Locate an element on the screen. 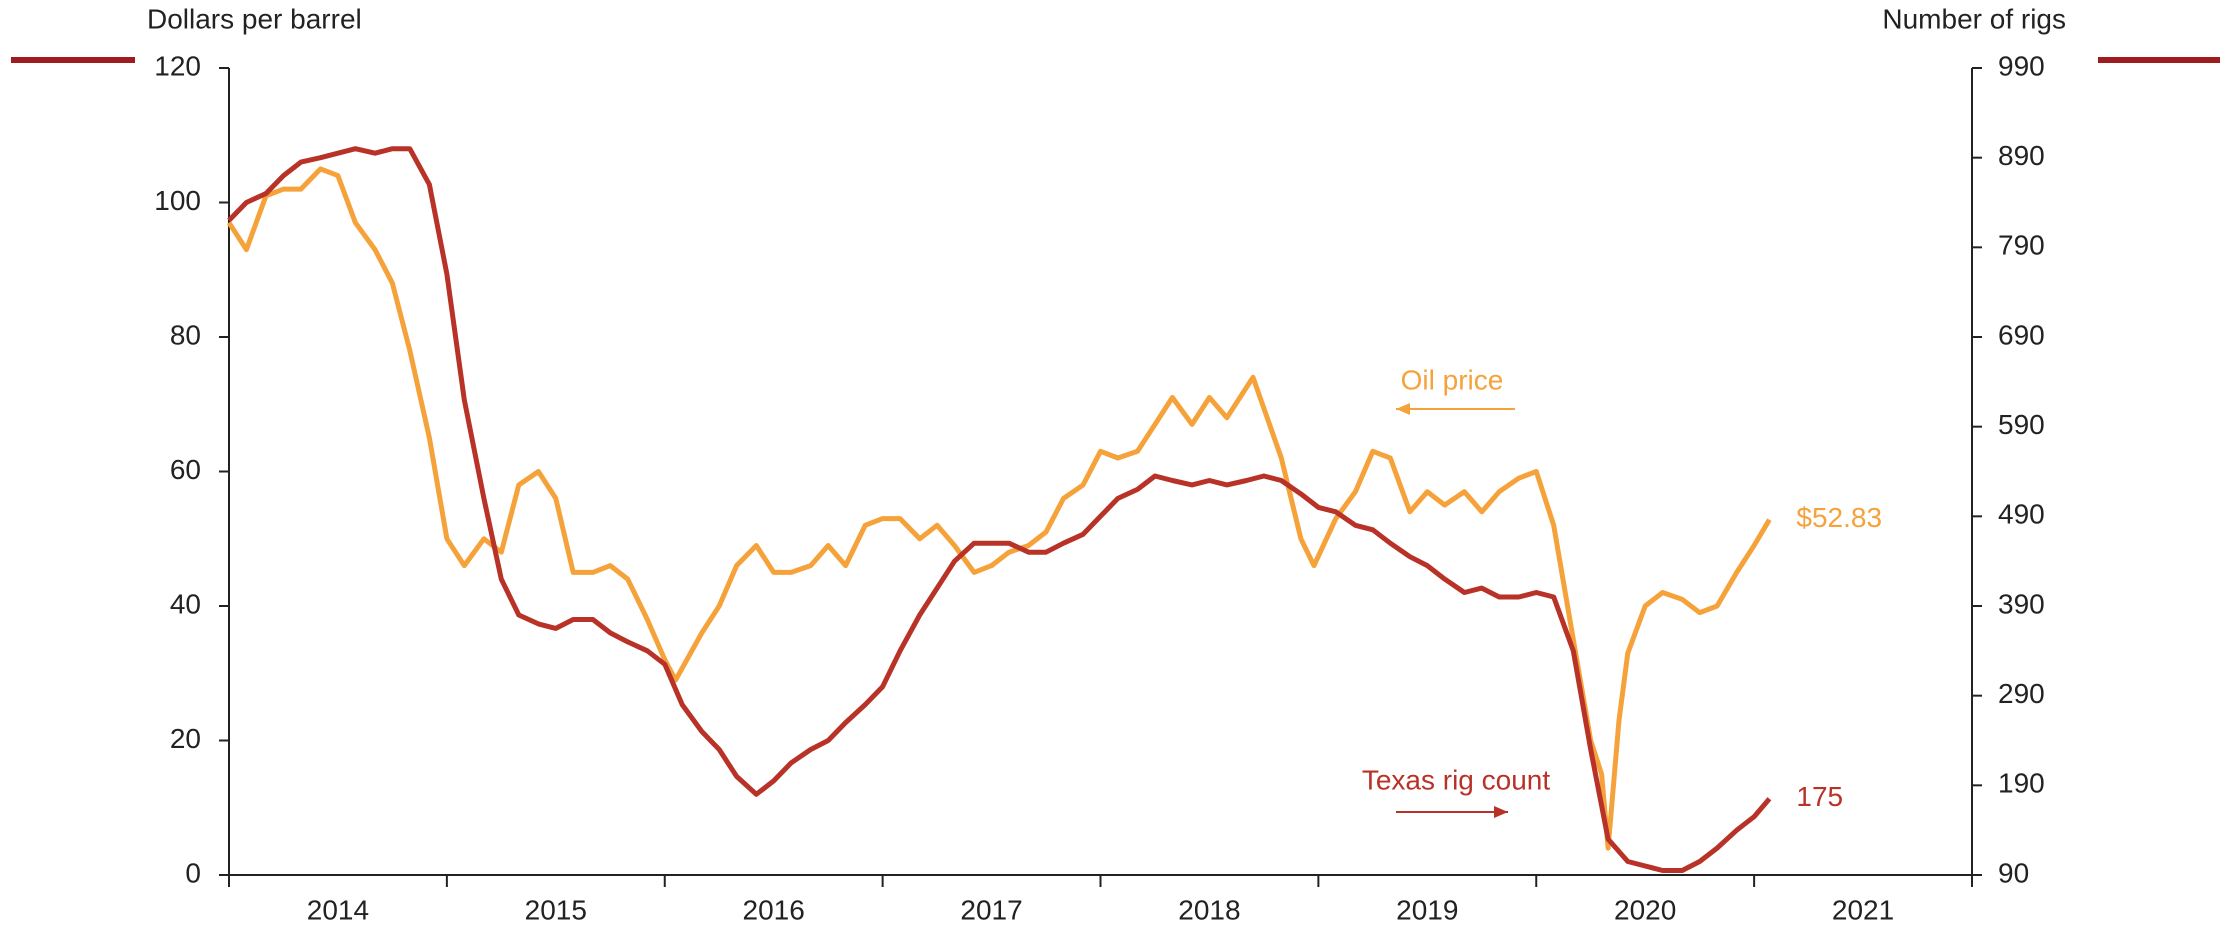  x-tick-label: 2020 is located at coordinates (1645, 909).